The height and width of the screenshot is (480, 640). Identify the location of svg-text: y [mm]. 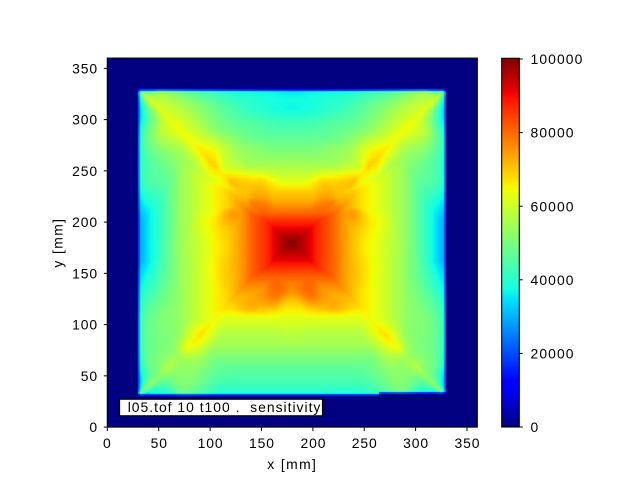
(58, 243).